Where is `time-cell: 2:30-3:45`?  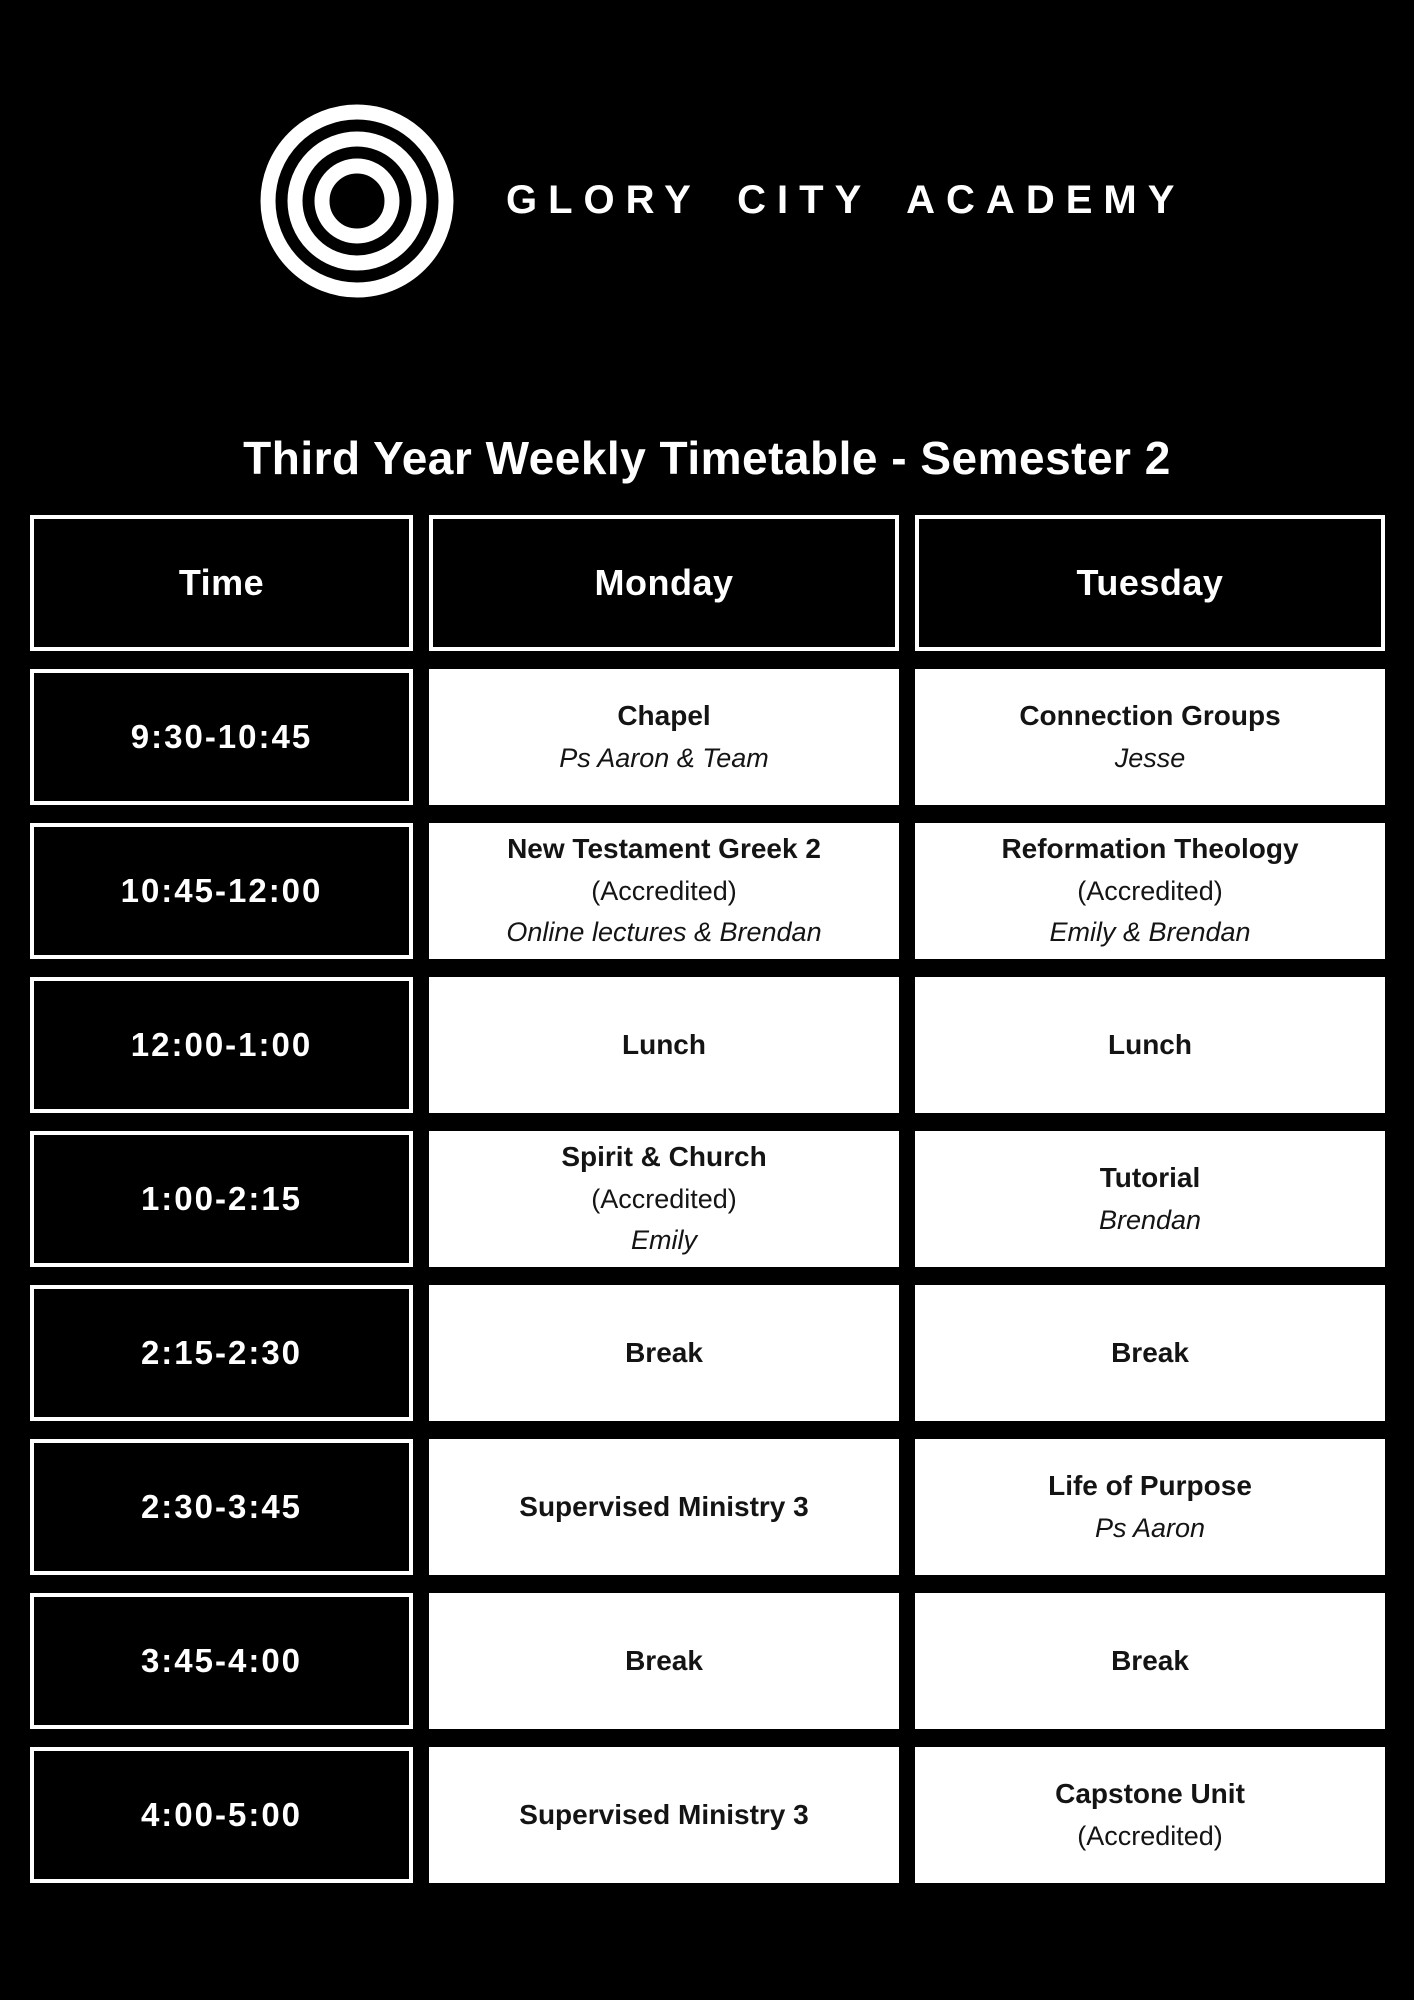
time-cell: 2:30-3:45 is located at coordinates (221, 1507).